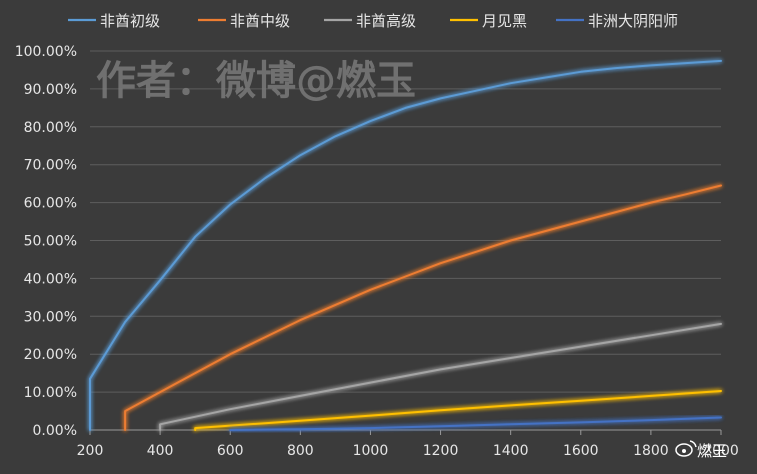 The width and height of the screenshot is (757, 474). What do you see at coordinates (50, 242) in the screenshot?
I see `y-tick-label: 50.00%` at bounding box center [50, 242].